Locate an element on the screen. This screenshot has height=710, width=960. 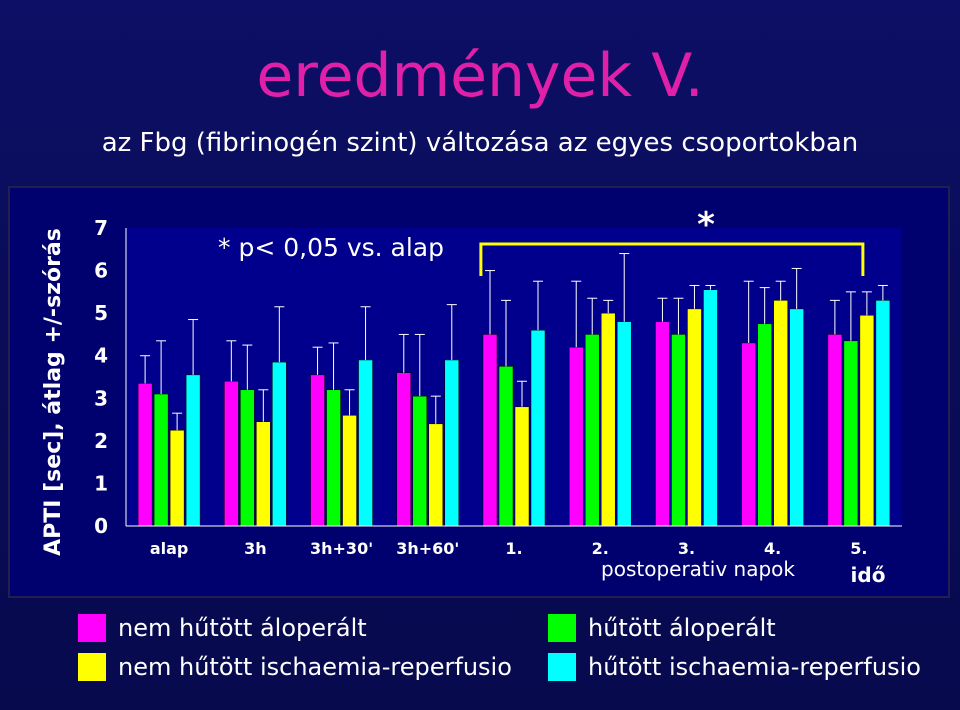
legend-item-4: hűtött ischaemia-reperfusio is located at coordinates (734, 667).